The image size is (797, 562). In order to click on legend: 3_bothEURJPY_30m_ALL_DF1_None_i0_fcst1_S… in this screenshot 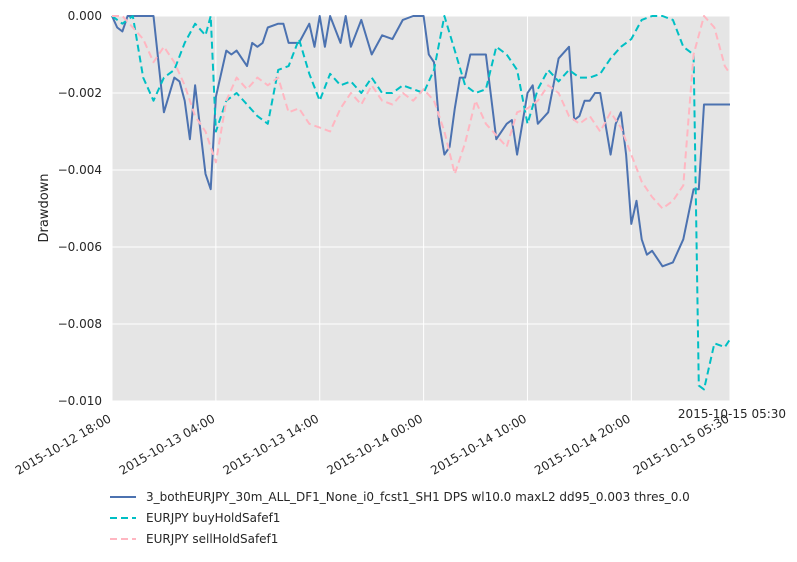, I will do `click(400, 518)`.